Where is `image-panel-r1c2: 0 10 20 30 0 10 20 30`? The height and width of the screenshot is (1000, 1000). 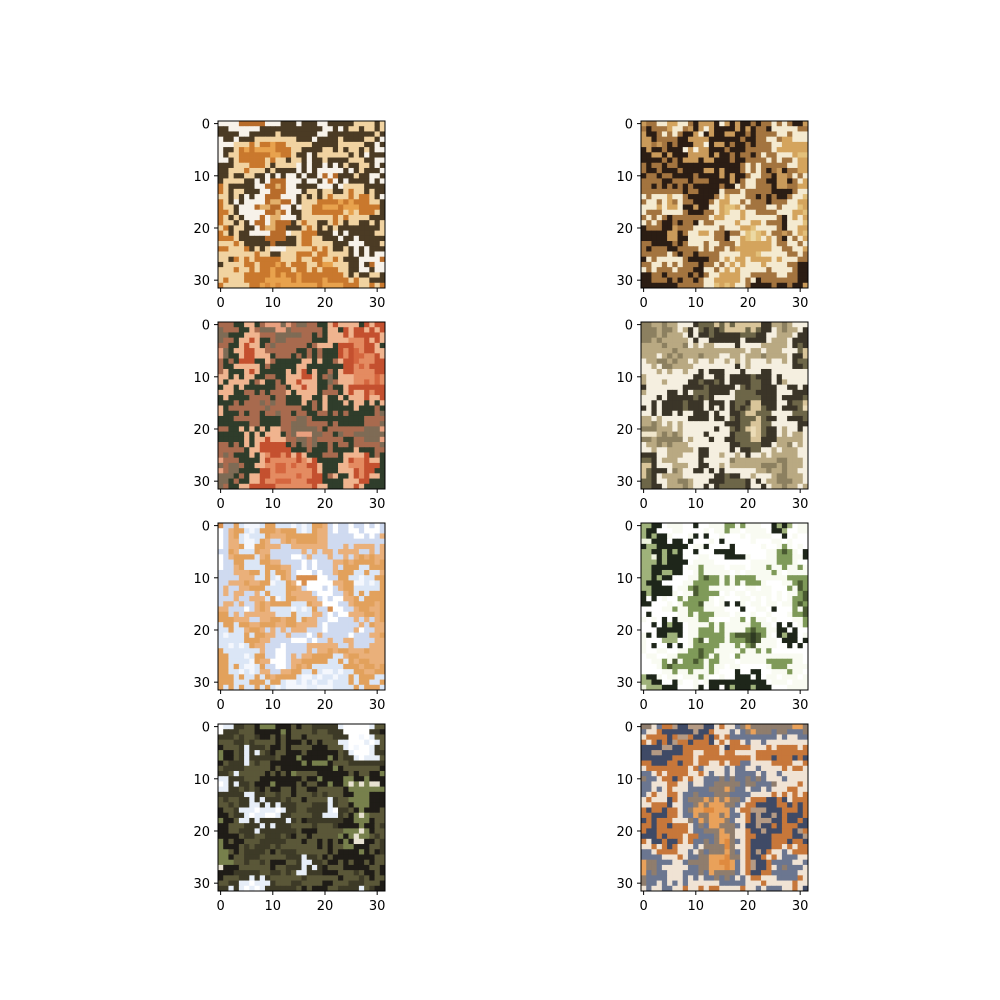 image-panel-r1c2: 0 10 20 30 0 10 20 30 is located at coordinates (712, 214).